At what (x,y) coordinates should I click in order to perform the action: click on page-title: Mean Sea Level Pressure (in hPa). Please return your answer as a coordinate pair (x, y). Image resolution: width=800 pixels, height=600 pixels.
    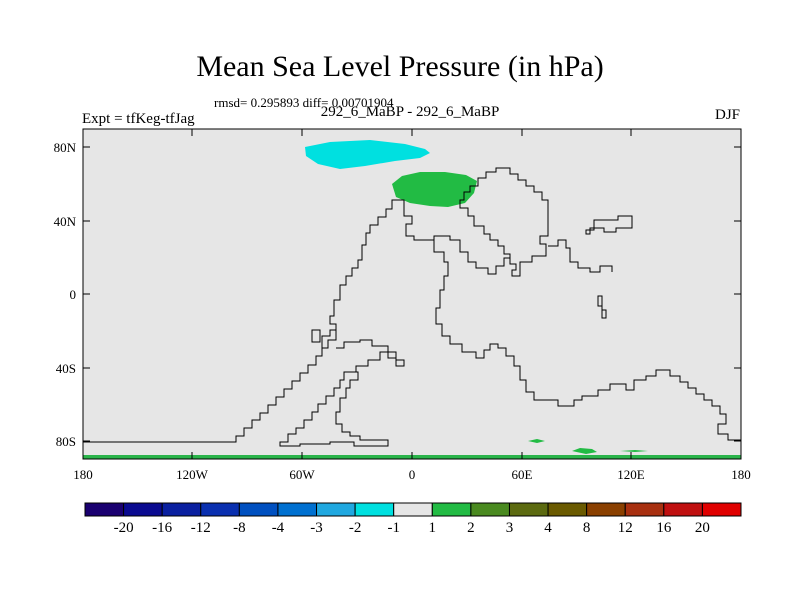
    Looking at the image, I should click on (400, 66).